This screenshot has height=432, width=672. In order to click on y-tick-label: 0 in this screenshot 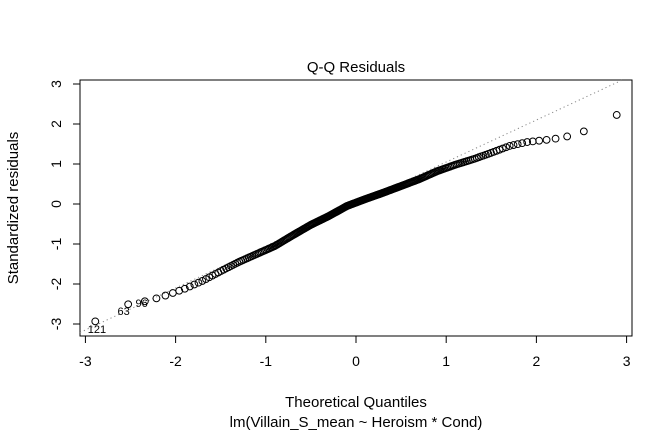, I will do `click(56, 204)`.